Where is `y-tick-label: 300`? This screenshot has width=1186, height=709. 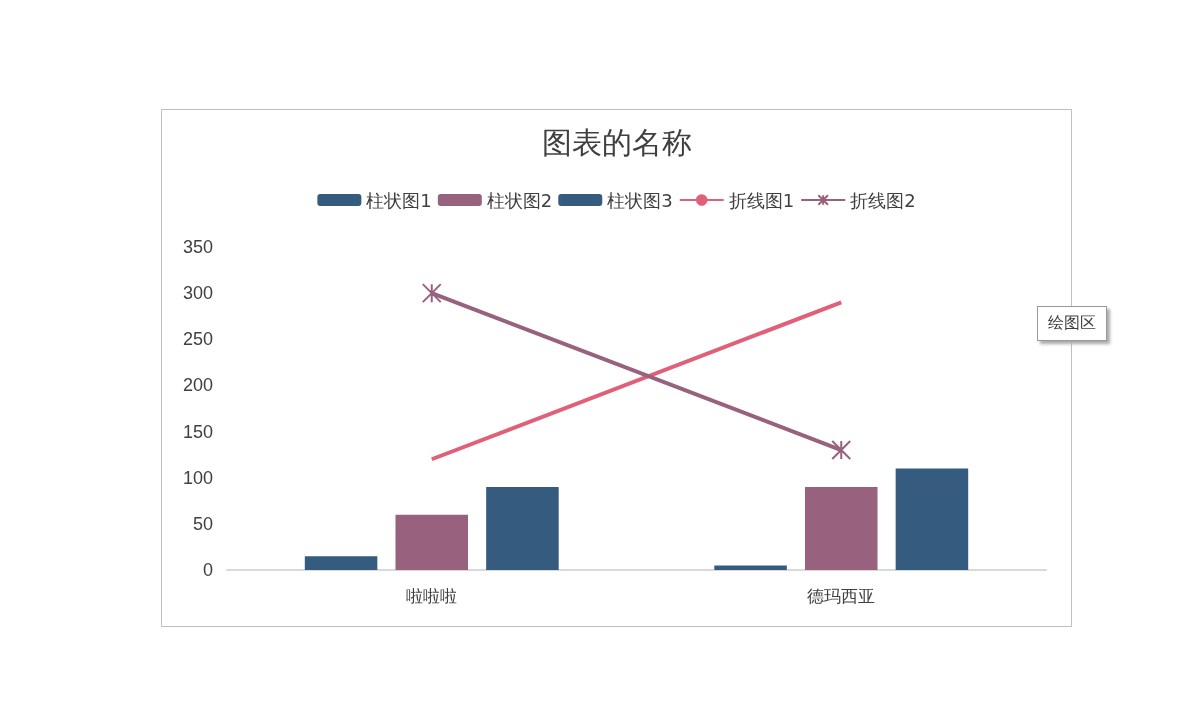
y-tick-label: 300 is located at coordinates (197, 293).